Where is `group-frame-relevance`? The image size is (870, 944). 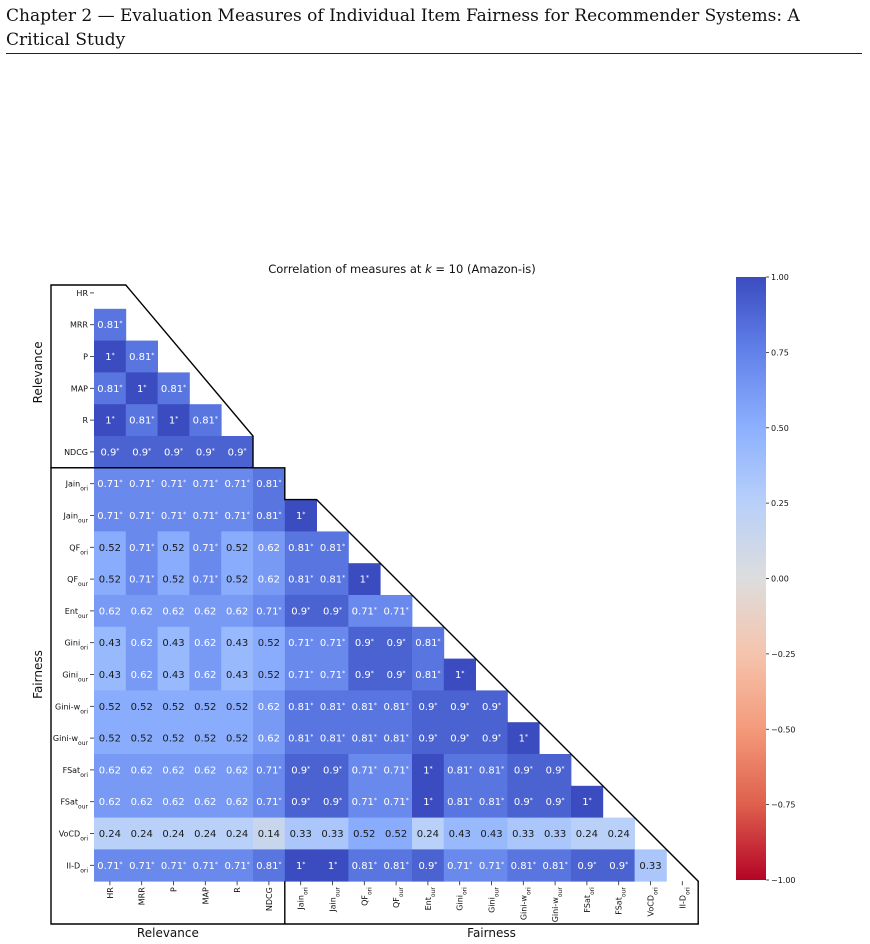 group-frame-relevance is located at coordinates (152, 376).